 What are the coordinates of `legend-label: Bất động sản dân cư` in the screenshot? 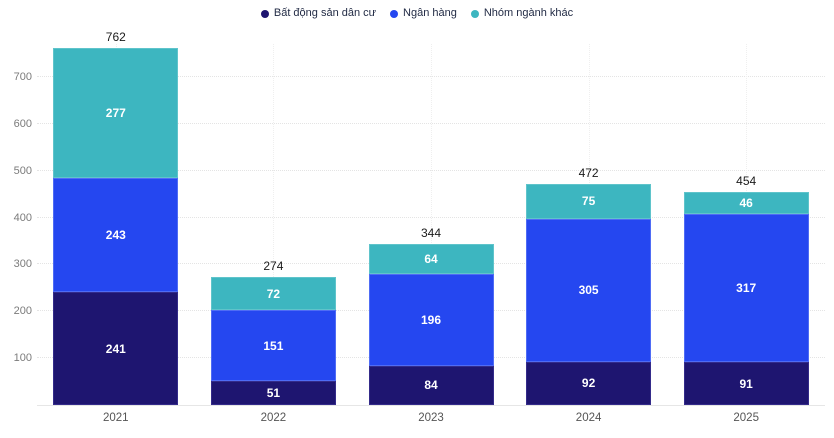 It's located at (325, 13).